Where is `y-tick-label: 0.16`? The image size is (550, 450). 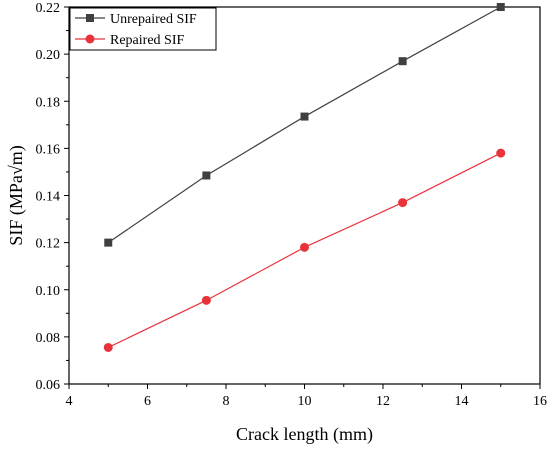 y-tick-label: 0.16 is located at coordinates (48, 149).